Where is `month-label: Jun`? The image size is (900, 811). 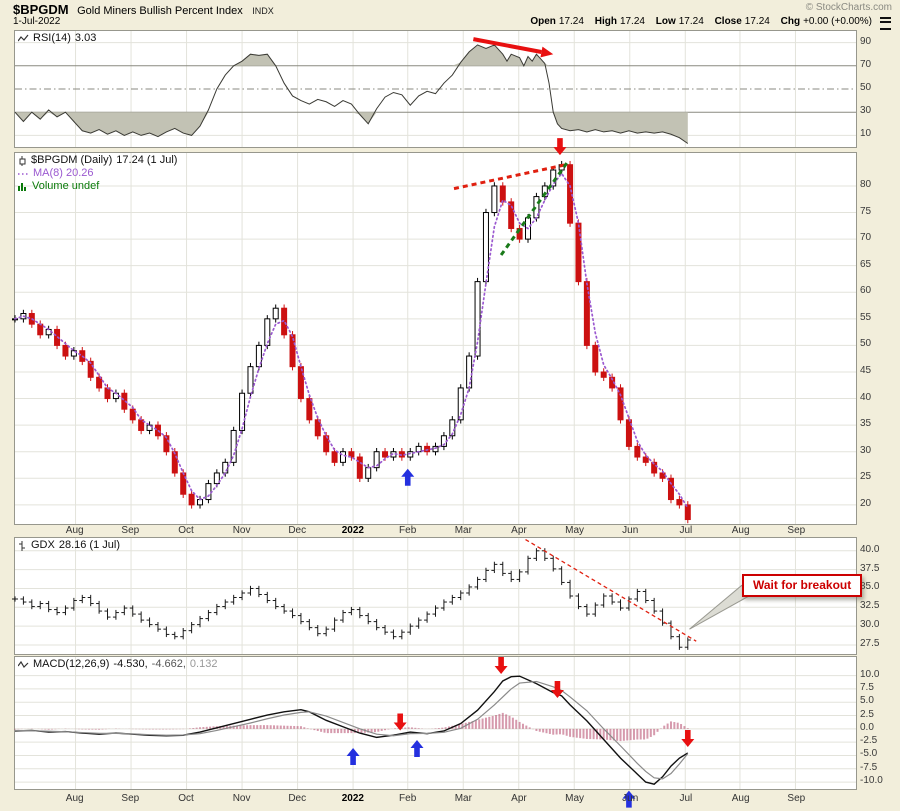
month-label: Jun is located at coordinates (630, 798).